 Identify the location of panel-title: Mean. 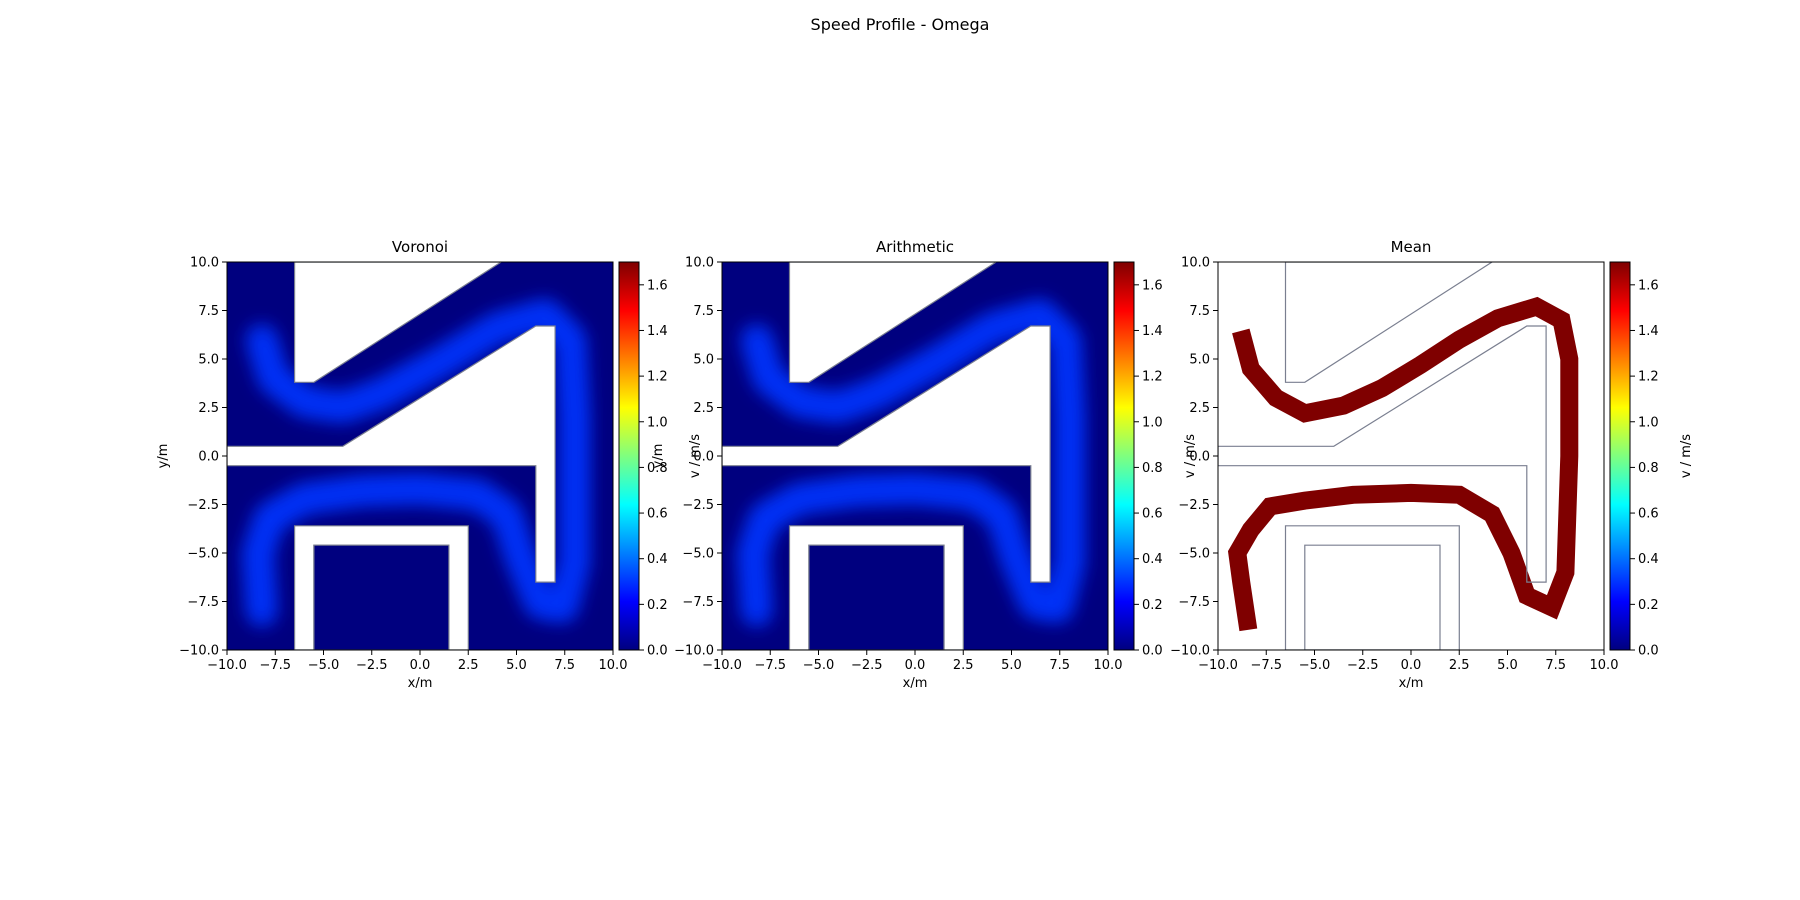
(1411, 247).